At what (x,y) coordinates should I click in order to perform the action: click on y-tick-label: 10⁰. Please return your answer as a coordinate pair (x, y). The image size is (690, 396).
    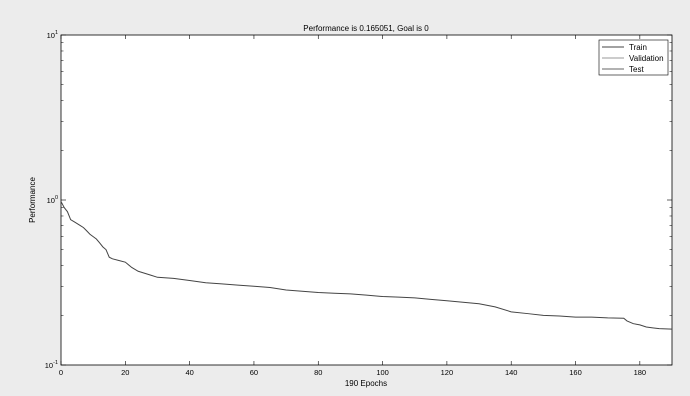
    Looking at the image, I should click on (52, 200).